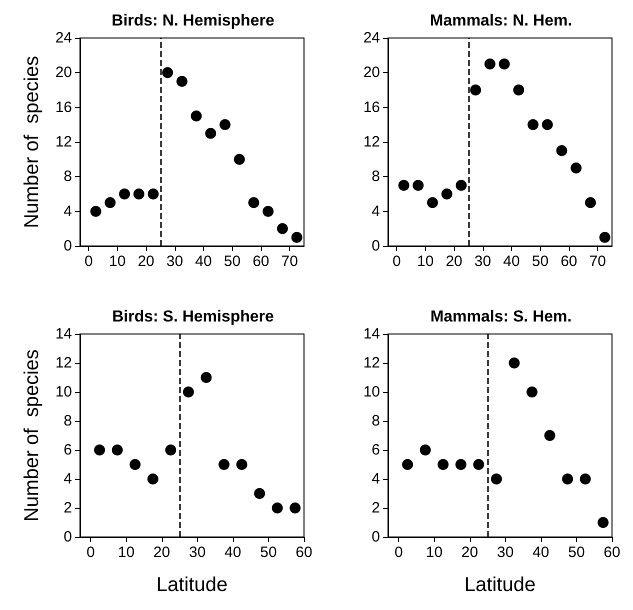  Describe the element at coordinates (376, 508) in the screenshot. I see `y-tick-label: 2` at that location.